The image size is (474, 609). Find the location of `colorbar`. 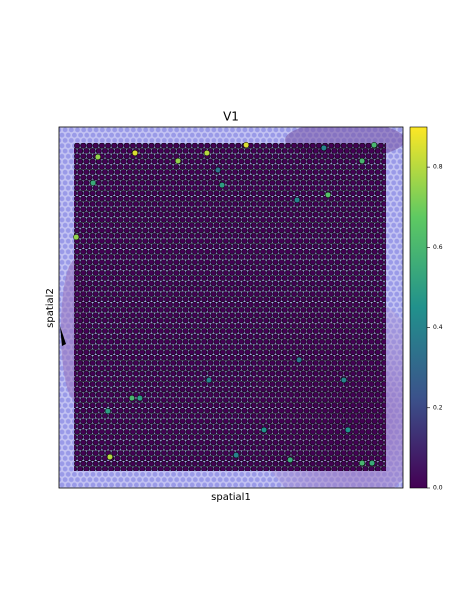

colorbar is located at coordinates (418, 307).